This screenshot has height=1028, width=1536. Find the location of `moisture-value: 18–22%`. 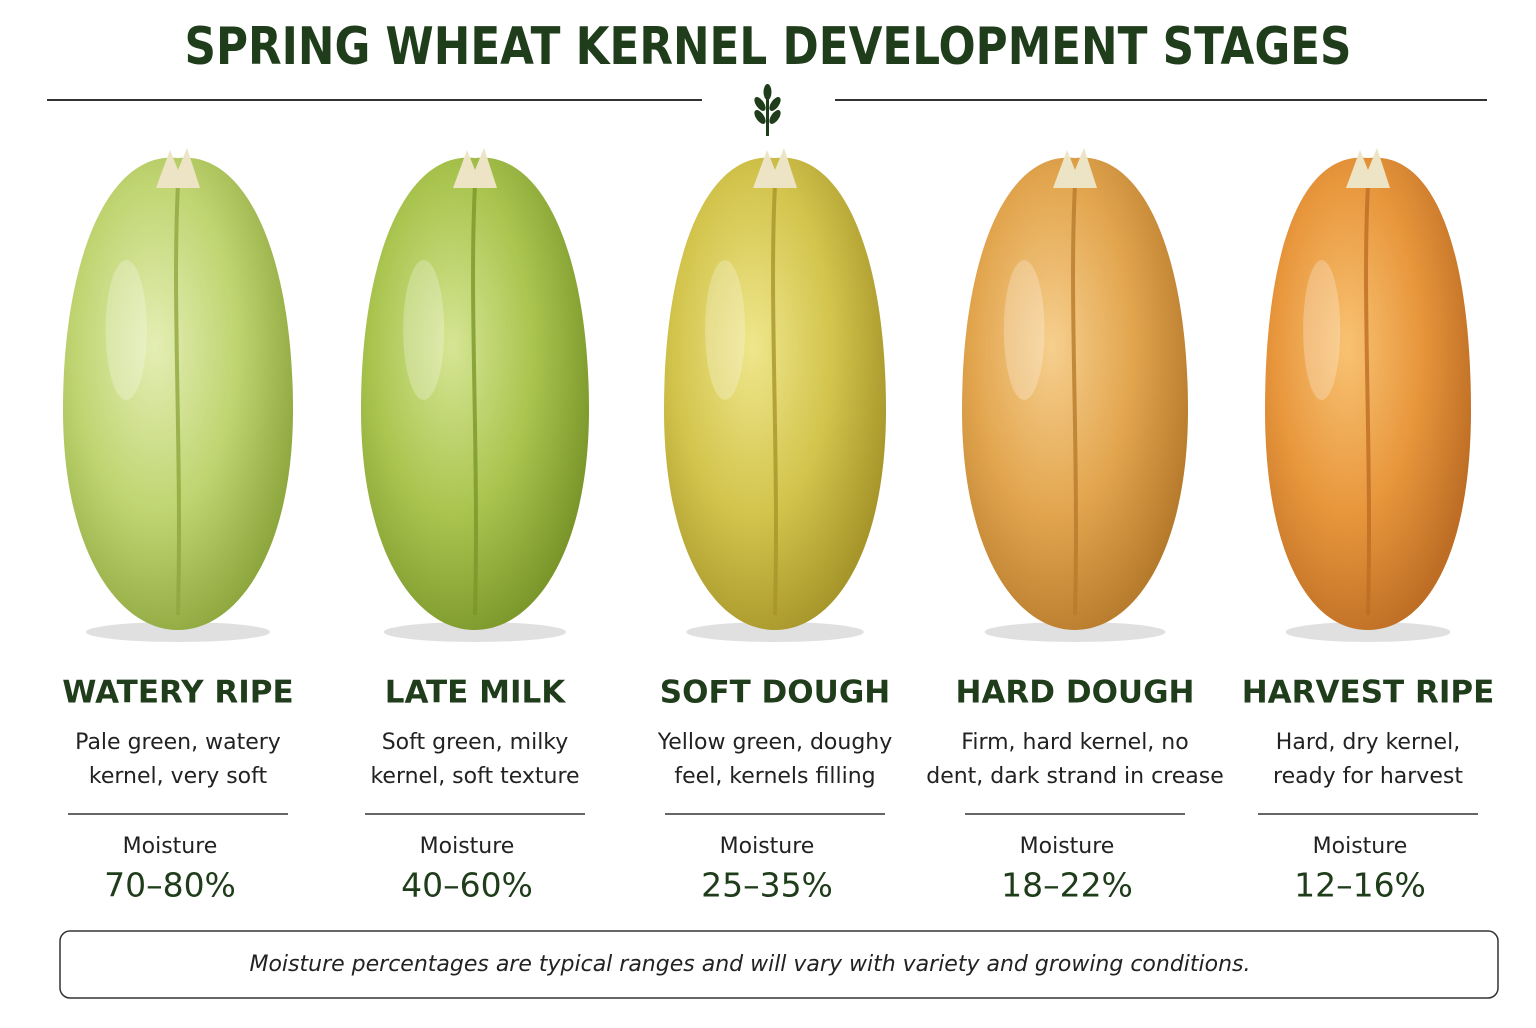

moisture-value: 18–22% is located at coordinates (1067, 885).